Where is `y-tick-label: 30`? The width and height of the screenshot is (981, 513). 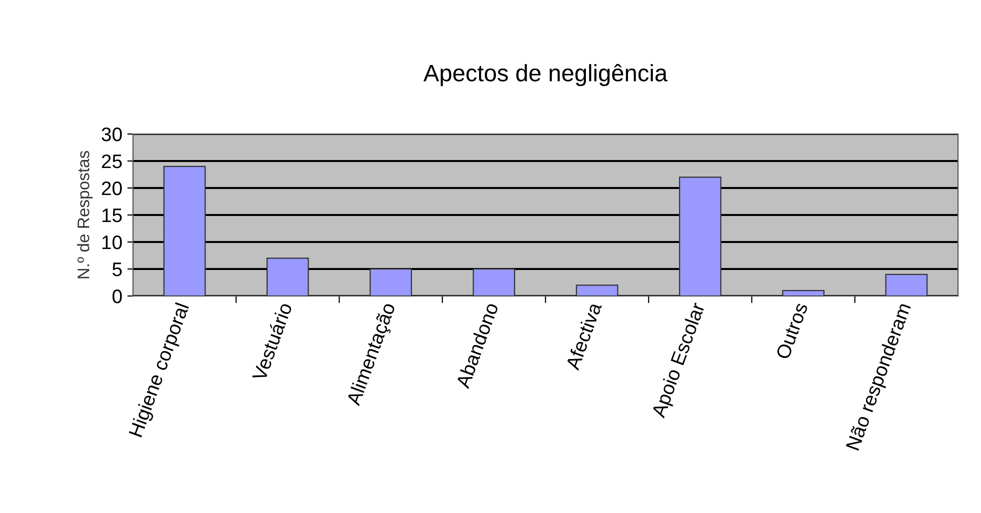
y-tick-label: 30 is located at coordinates (112, 134).